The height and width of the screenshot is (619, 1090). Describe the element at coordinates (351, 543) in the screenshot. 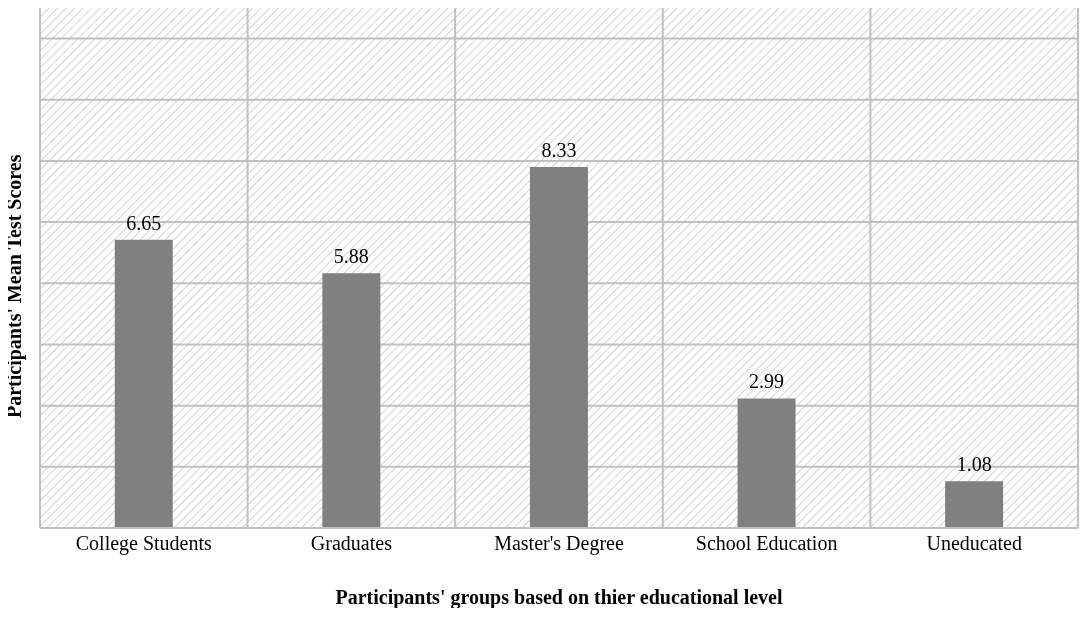

I see `x-tick-label: Graduates` at that location.